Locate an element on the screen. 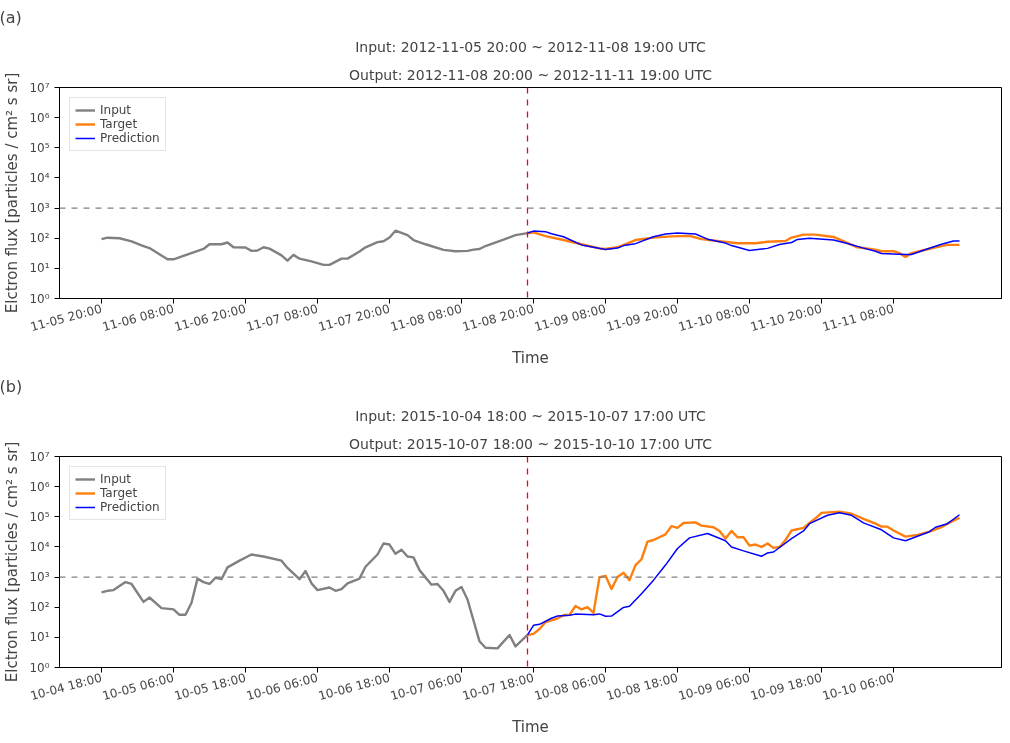 The width and height of the screenshot is (1010, 743). chart-subtitle: Output: 2015-10-07 18:00 ~ 2015-10-10 17:00 UTC is located at coordinates (531, 443).